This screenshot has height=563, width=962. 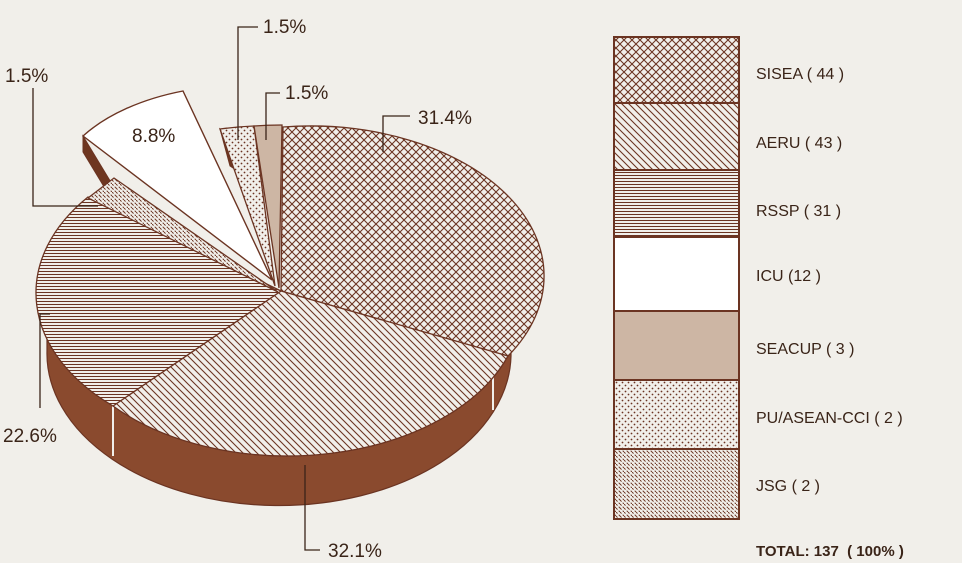 What do you see at coordinates (44, 360) in the screenshot?
I see `leader-line-rssp` at bounding box center [44, 360].